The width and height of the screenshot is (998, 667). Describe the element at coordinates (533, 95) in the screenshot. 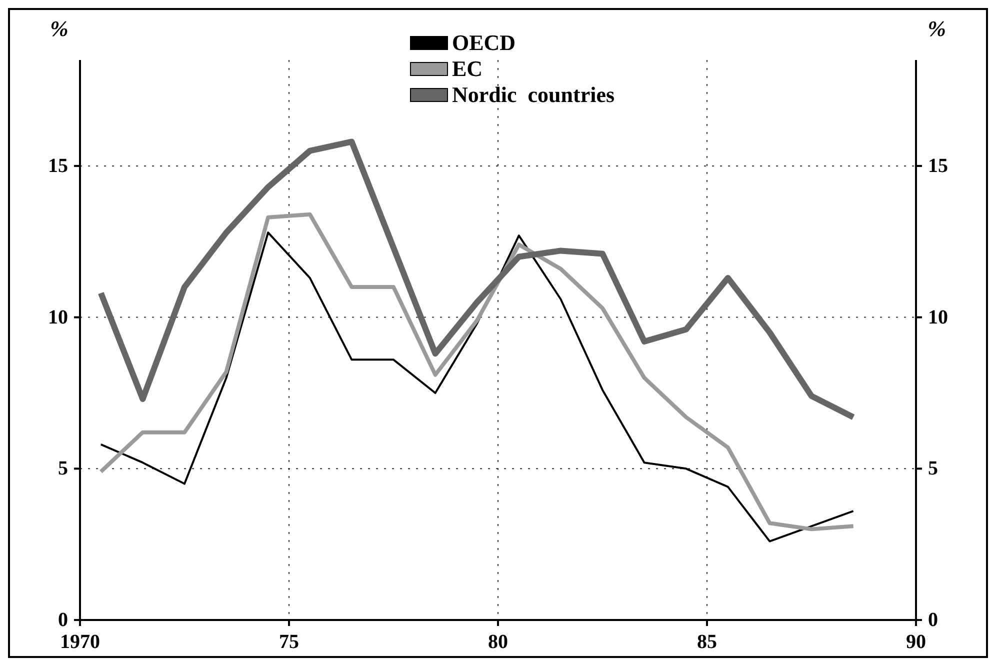

I see `legend-label: Nordic countries` at that location.